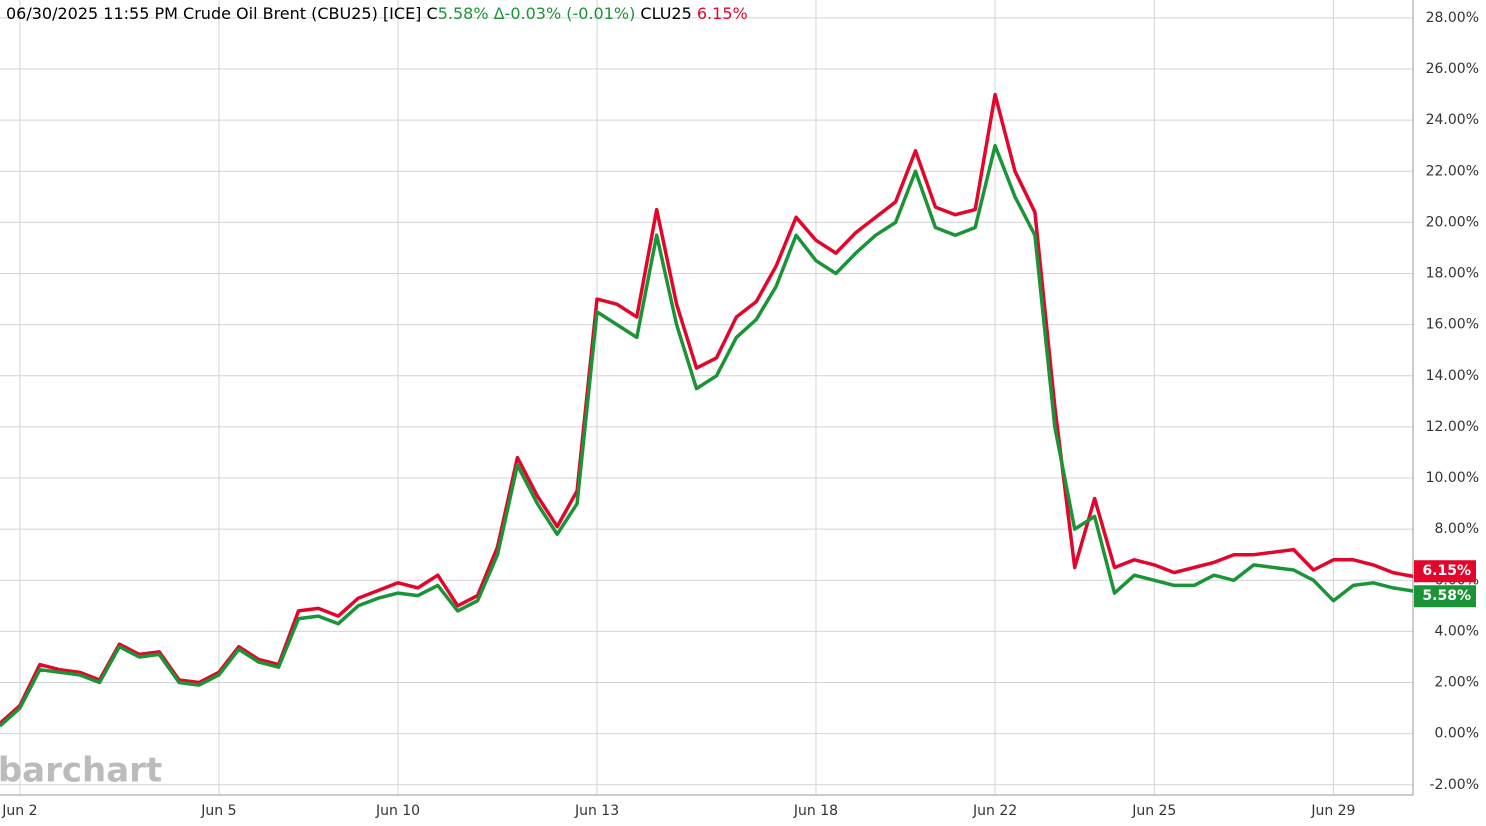  I want to click on y-tick-label: 4.00%, so click(1457, 631).